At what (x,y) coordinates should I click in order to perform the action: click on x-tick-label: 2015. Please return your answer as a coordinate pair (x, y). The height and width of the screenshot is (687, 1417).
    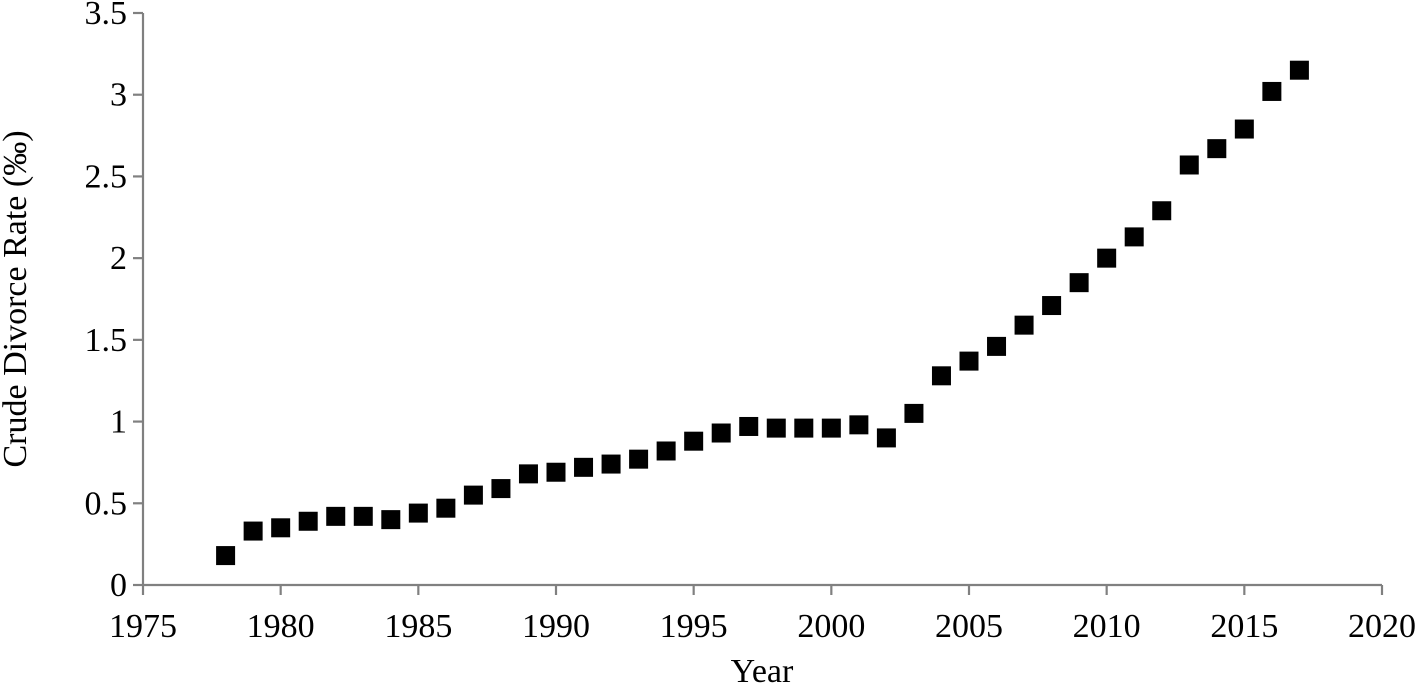
    Looking at the image, I should click on (1244, 626).